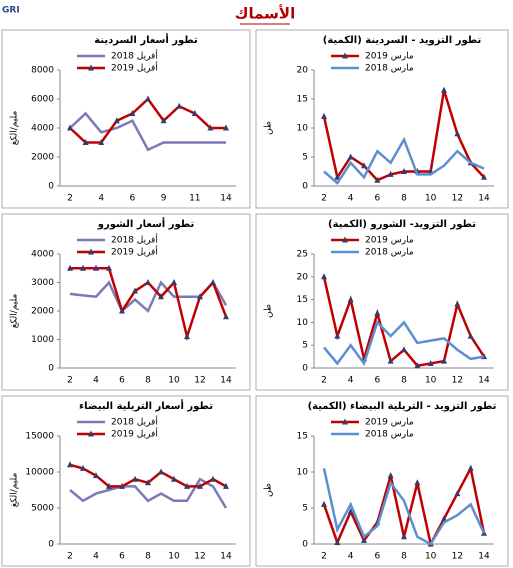  What do you see at coordinates (402, 224) in the screenshot?
I see `chart-title: تطور التزويد- الشورو (الكمية)` at bounding box center [402, 224].